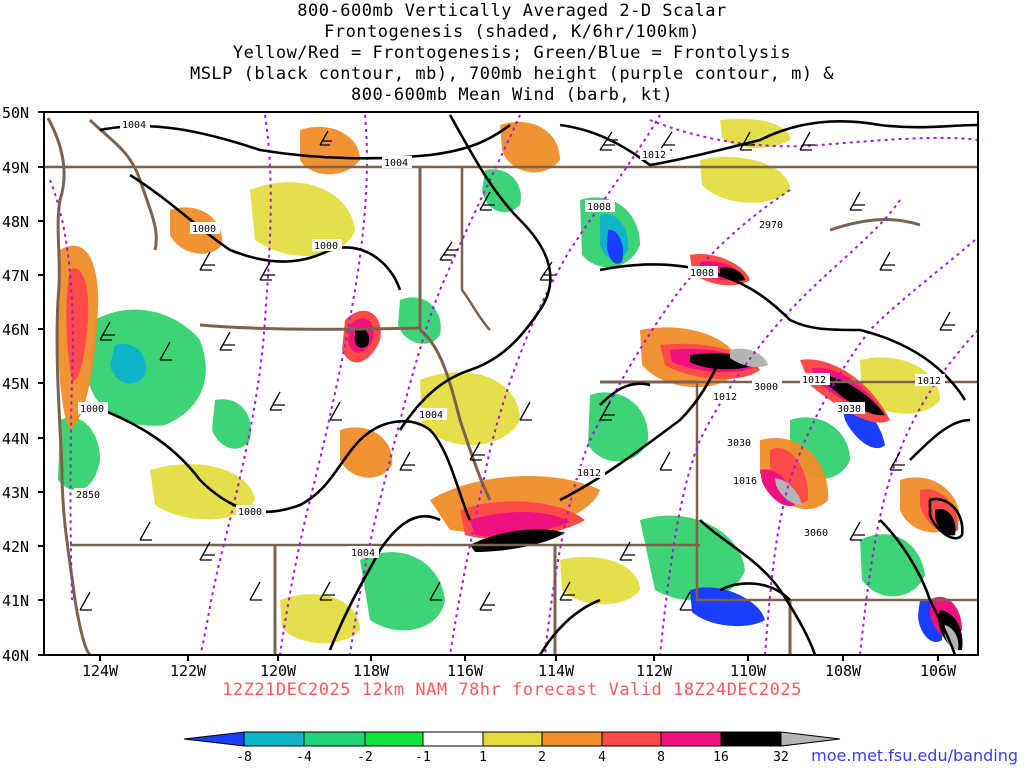  What do you see at coordinates (15, 601) in the screenshot?
I see `svg-text: 41N` at bounding box center [15, 601].